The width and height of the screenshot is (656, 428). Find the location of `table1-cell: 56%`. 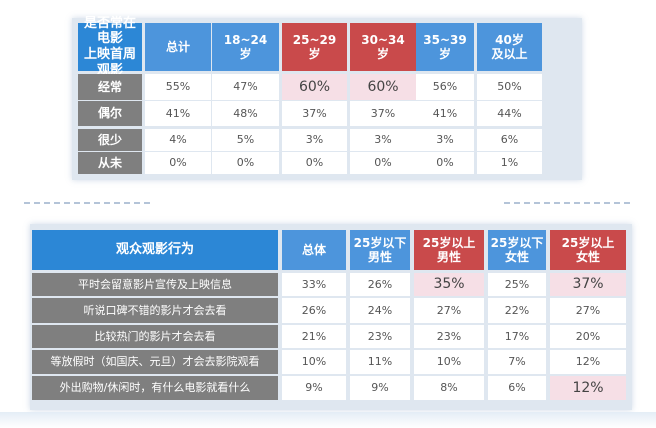

table1-cell: 56% is located at coordinates (445, 87).